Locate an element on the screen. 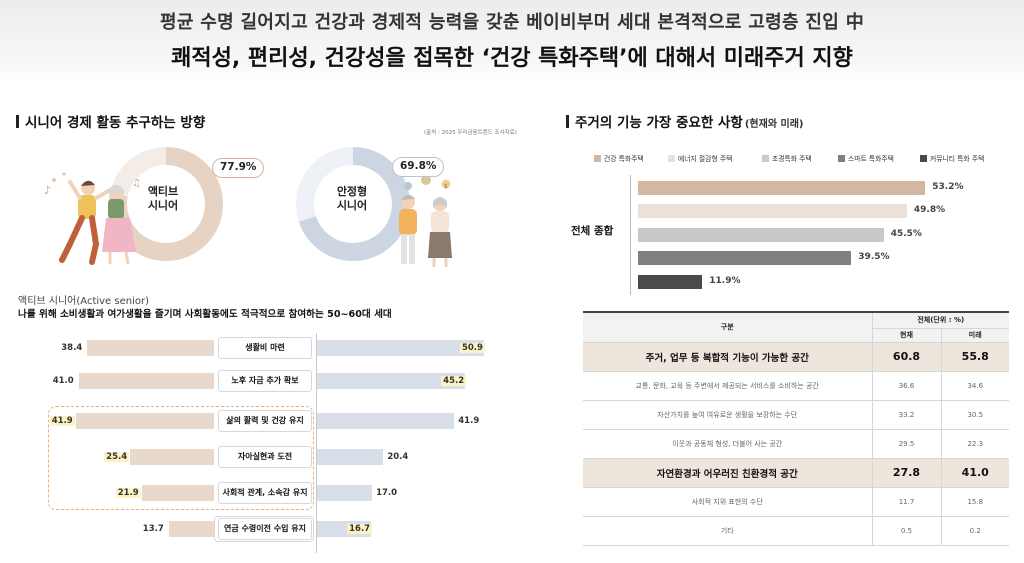 The width and height of the screenshot is (1024, 563). legend-label: 건강 특화주택 is located at coordinates (624, 159).